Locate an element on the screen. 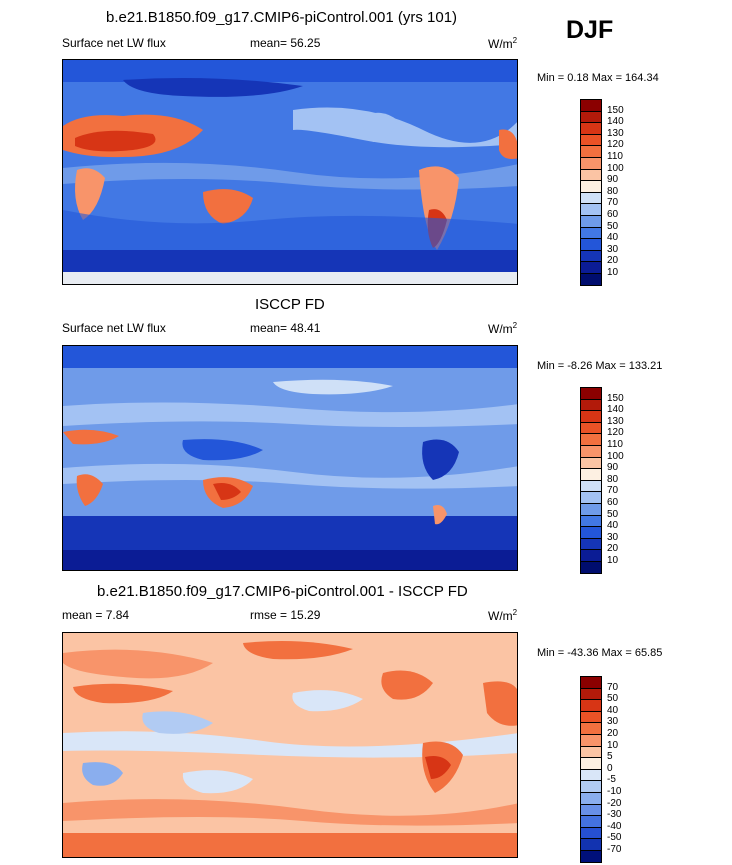  mean-label: mean = 7.84 is located at coordinates (96, 615).